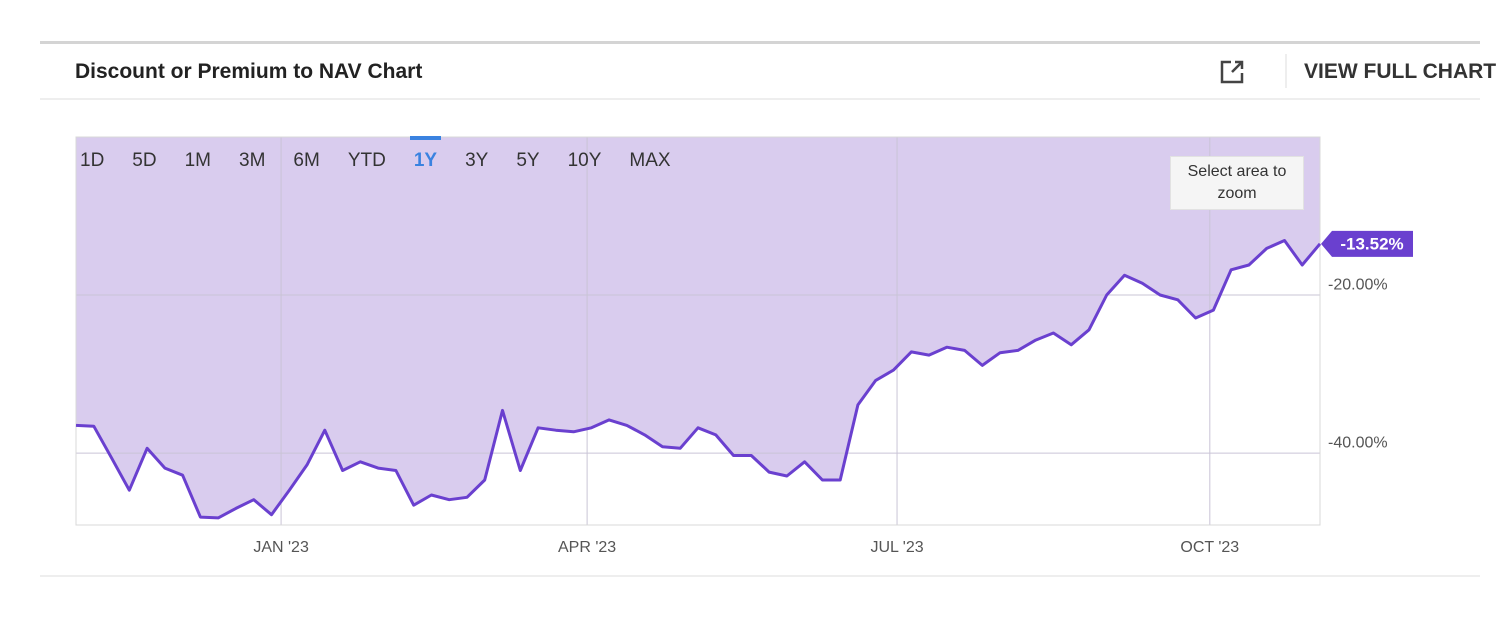  What do you see at coordinates (366, 160) in the screenshot?
I see `range-button: YTD` at bounding box center [366, 160].